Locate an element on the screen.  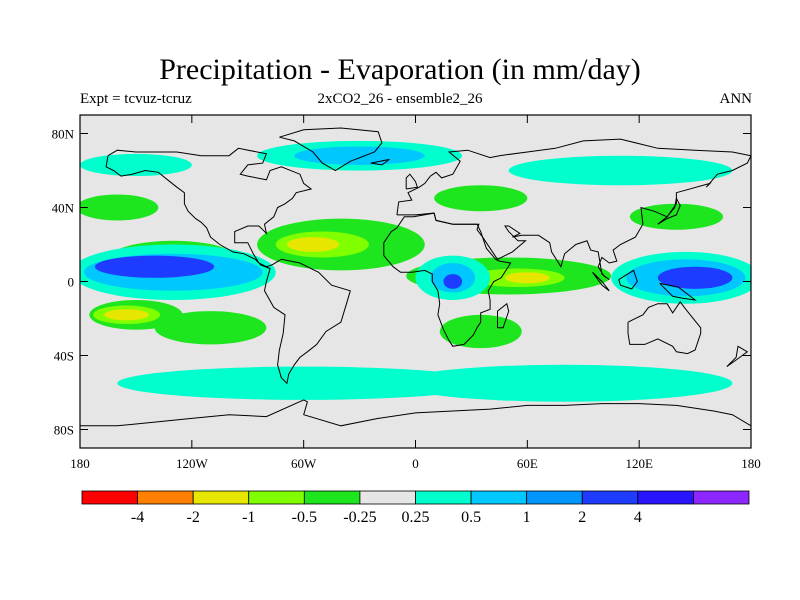
colorbar-label: -0.25 is located at coordinates (359, 517).